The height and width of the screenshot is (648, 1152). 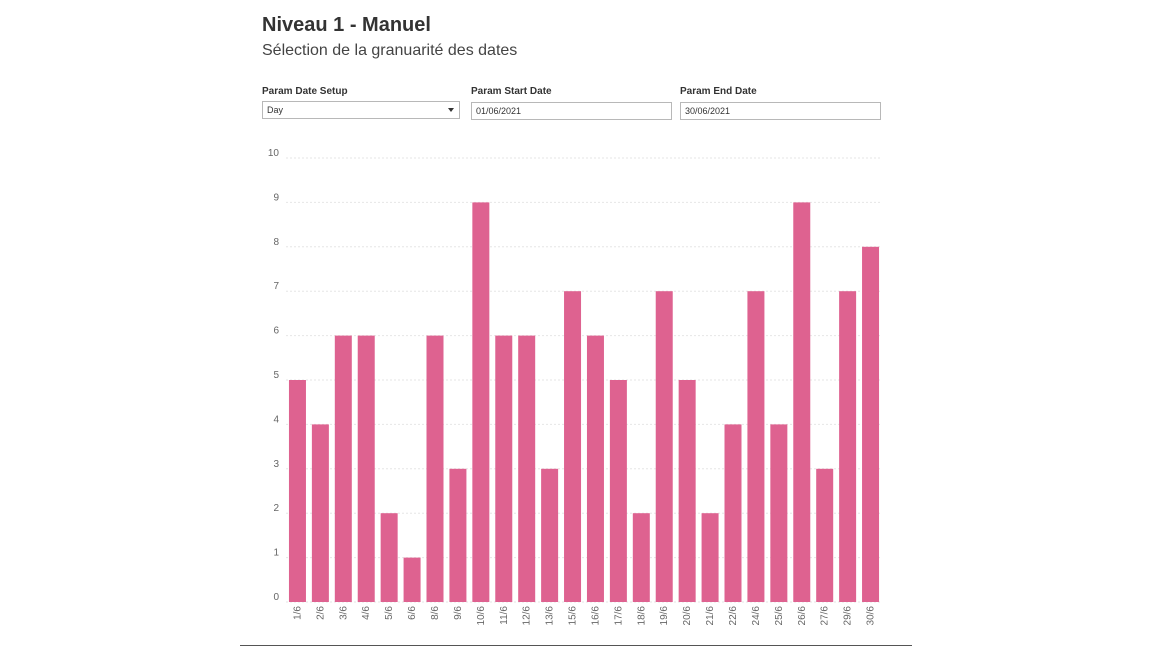 What do you see at coordinates (390, 50) in the screenshot?
I see `page-subtitle: Sélection de la granuarité des dates` at bounding box center [390, 50].